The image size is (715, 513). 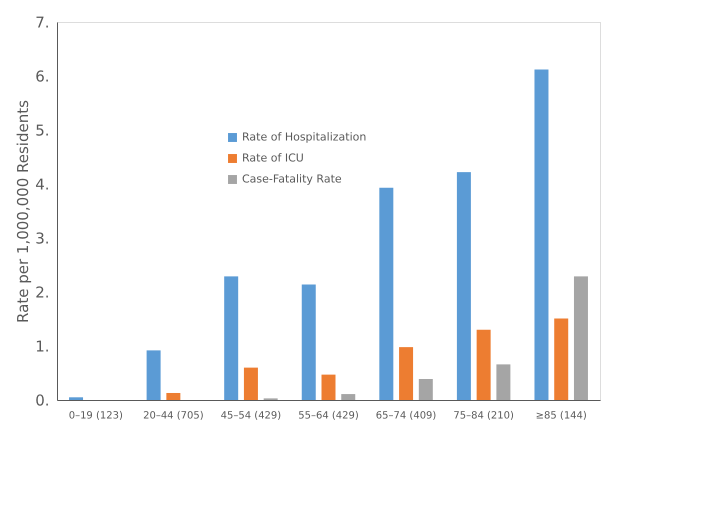 I want to click on x-tick-label: ≥85 (144), so click(x=561, y=416).